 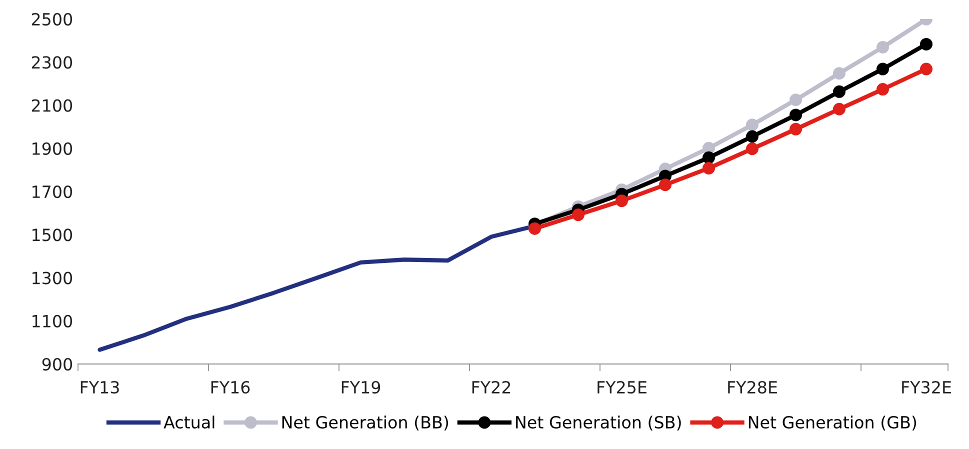 I want to click on legend-label: Net Generation (SB), so click(x=598, y=423).